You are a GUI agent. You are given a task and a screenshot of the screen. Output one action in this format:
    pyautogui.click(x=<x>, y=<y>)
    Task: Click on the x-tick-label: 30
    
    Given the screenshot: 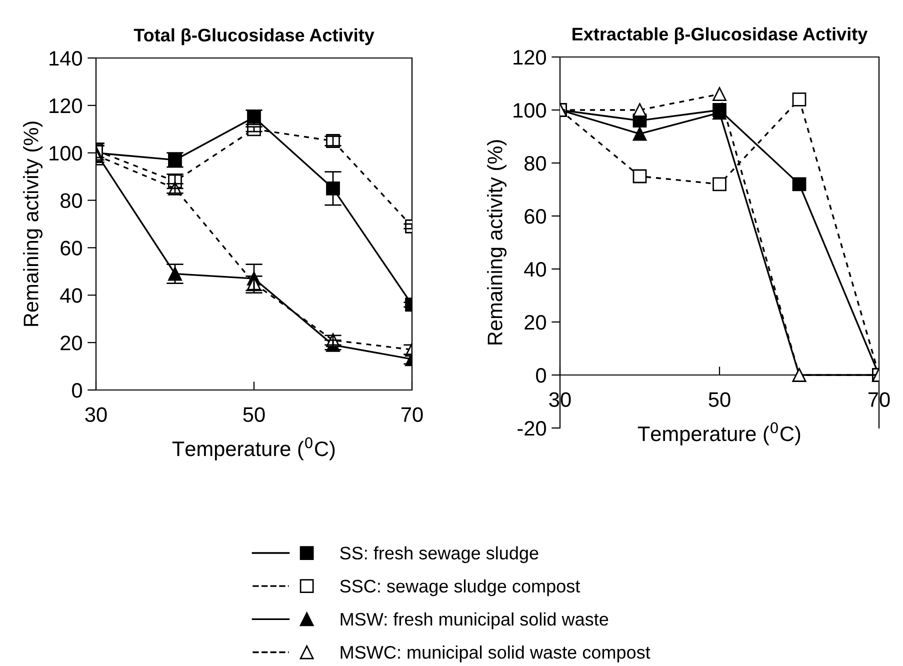 What is the action you would take?
    pyautogui.click(x=96, y=414)
    